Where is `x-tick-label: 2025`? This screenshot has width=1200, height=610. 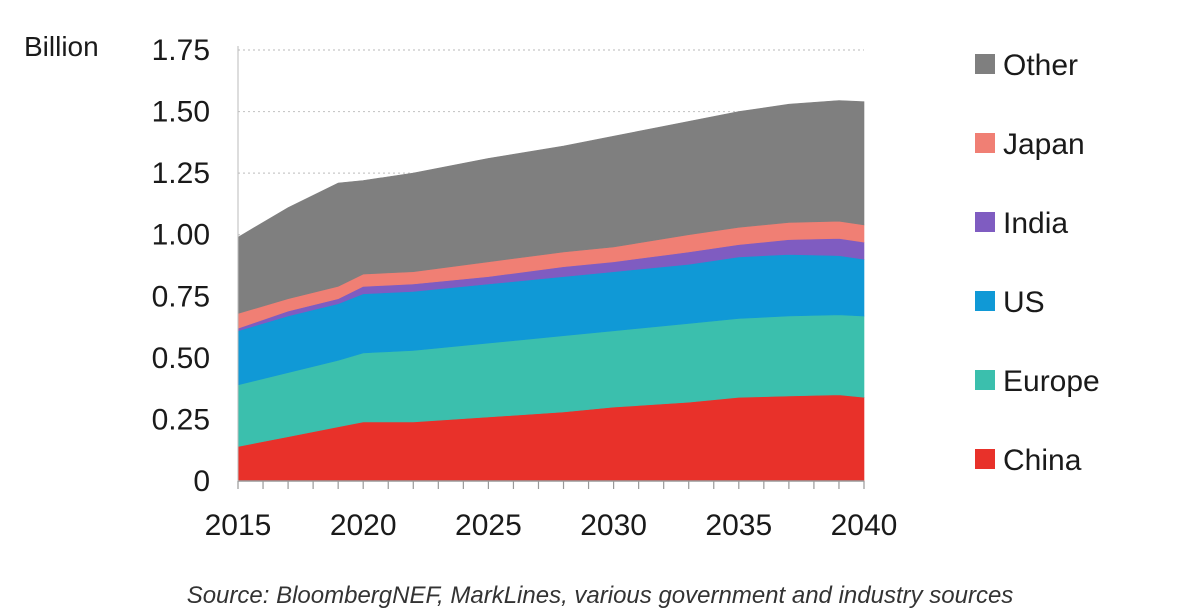
x-tick-label: 2025 is located at coordinates (488, 525).